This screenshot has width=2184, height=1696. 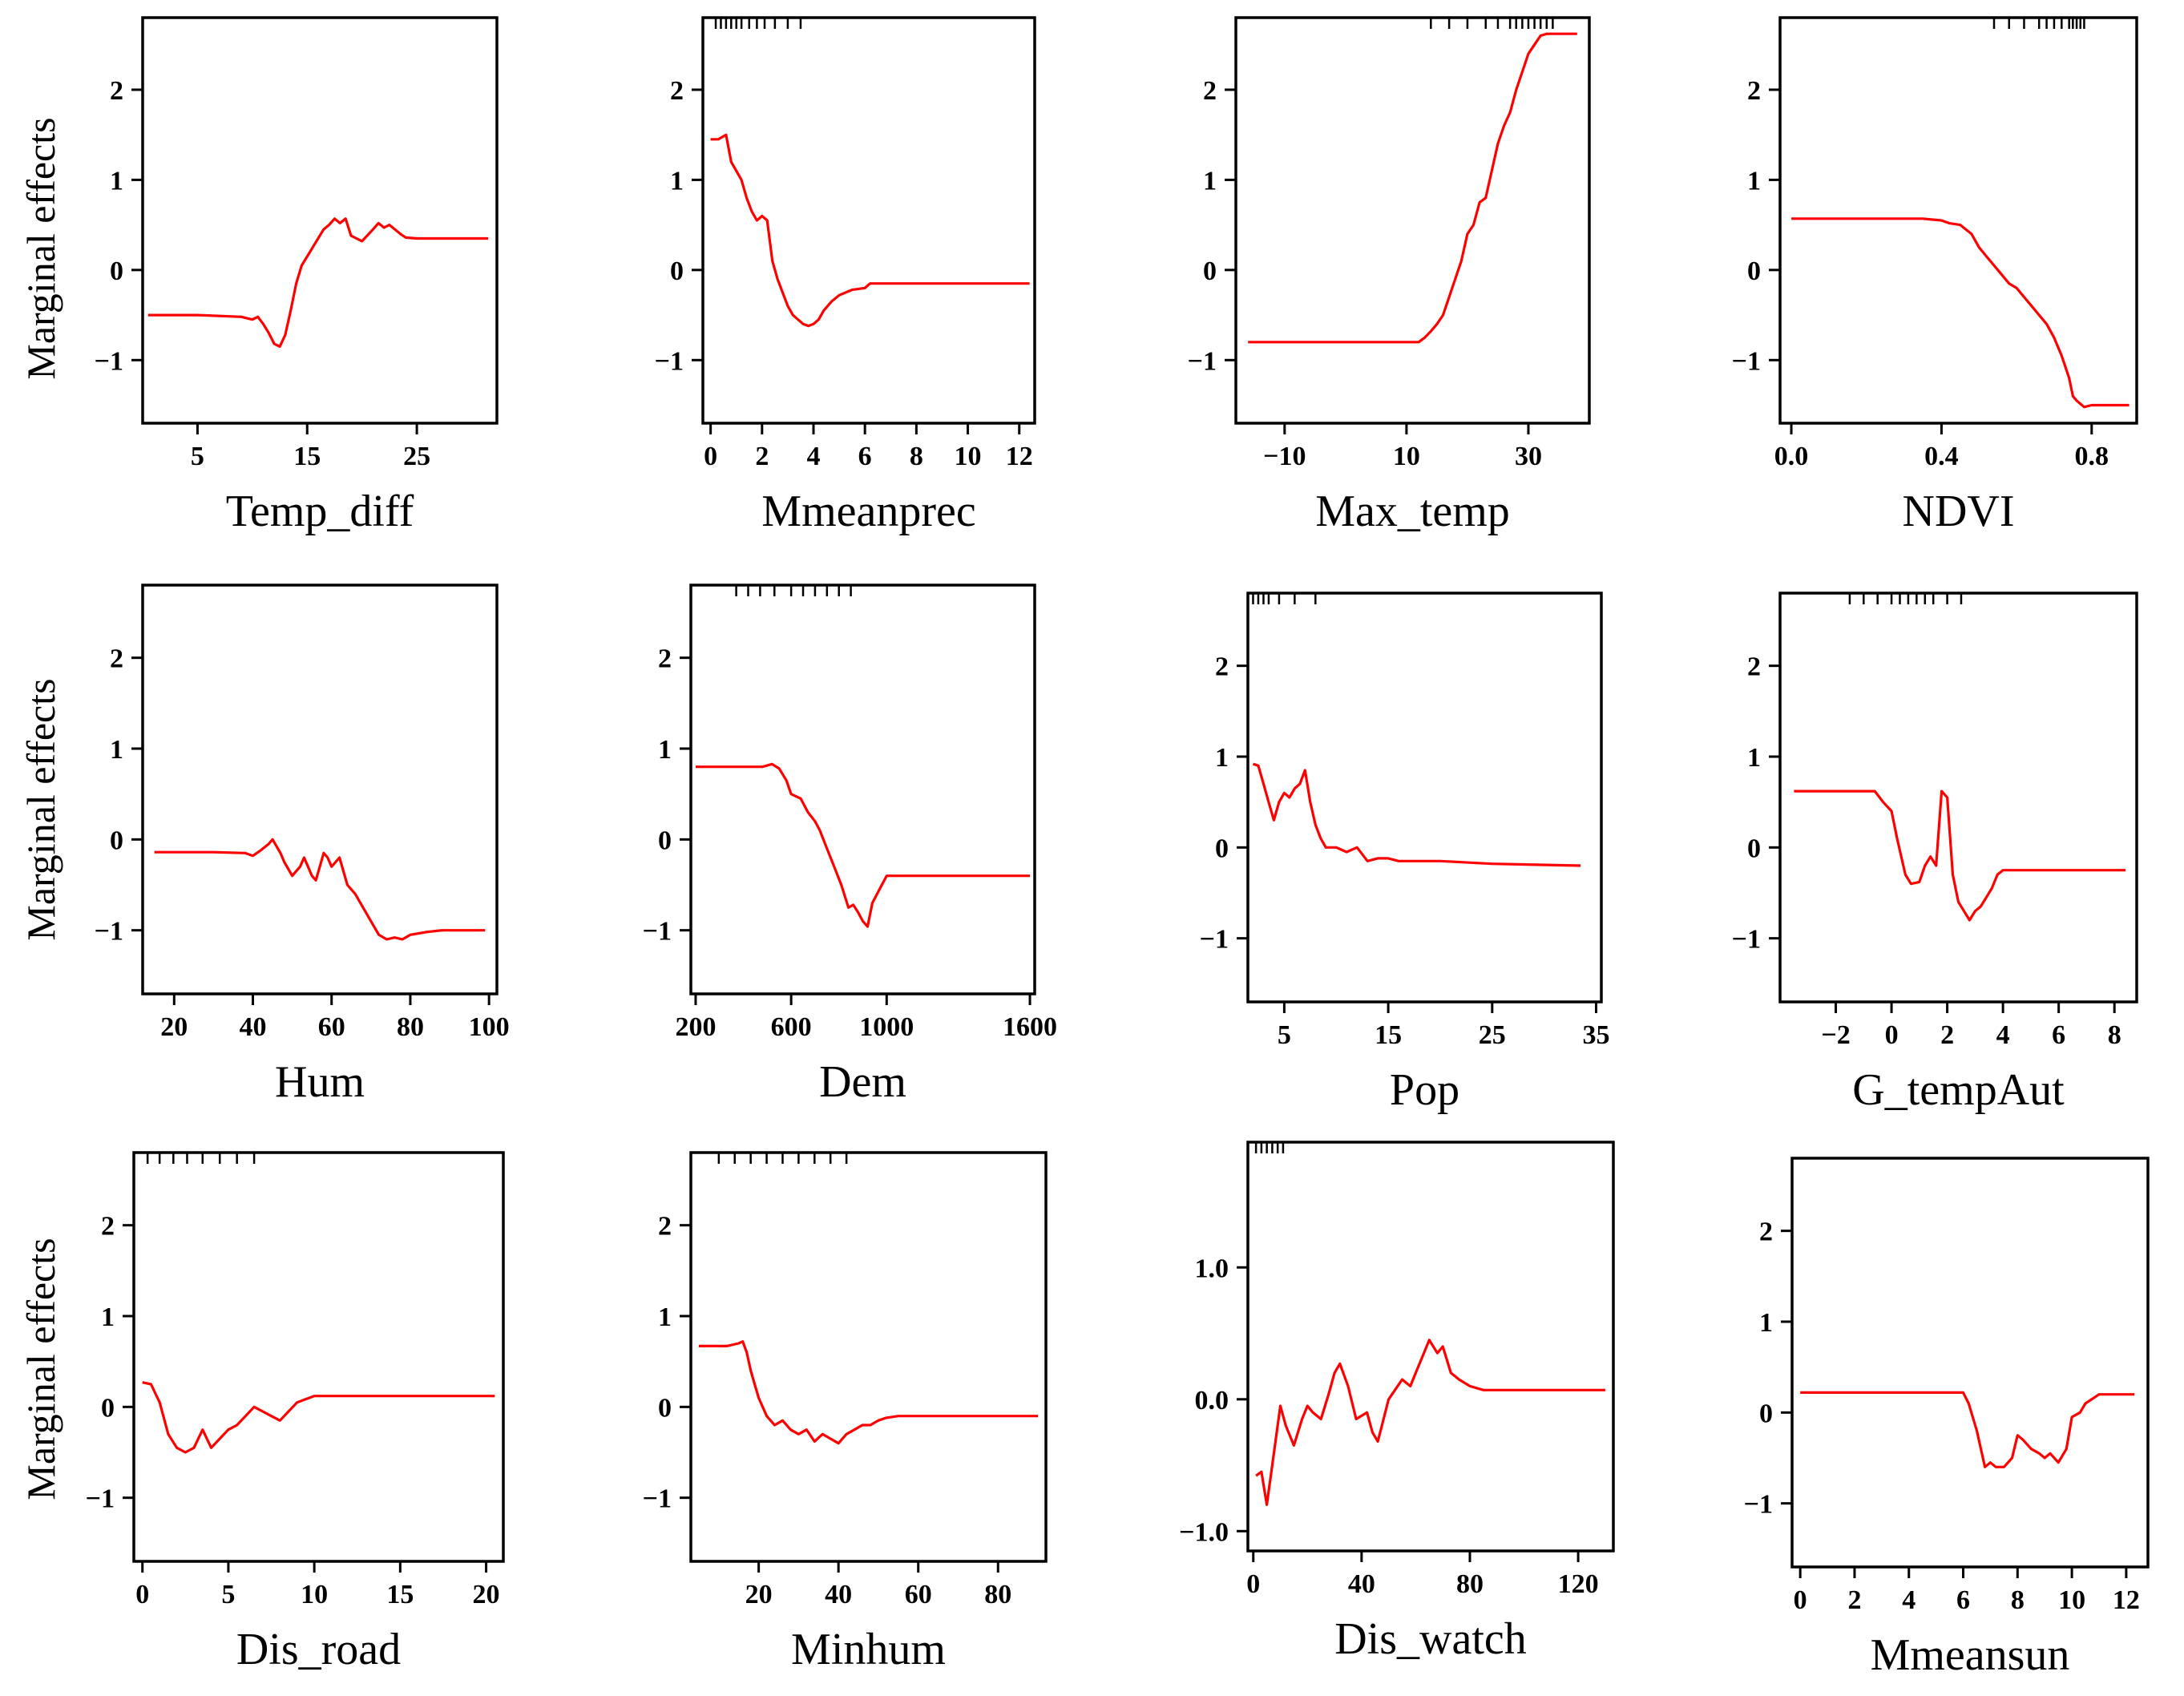 What do you see at coordinates (1389, 1035) in the screenshot?
I see `x-tick-label: 15` at bounding box center [1389, 1035].